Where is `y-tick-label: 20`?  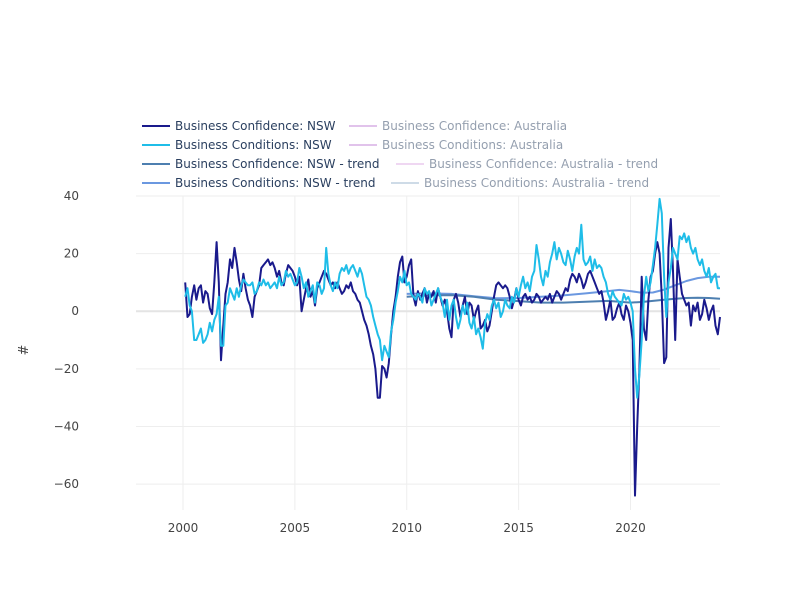
y-tick-label: 20 is located at coordinates (71, 254).